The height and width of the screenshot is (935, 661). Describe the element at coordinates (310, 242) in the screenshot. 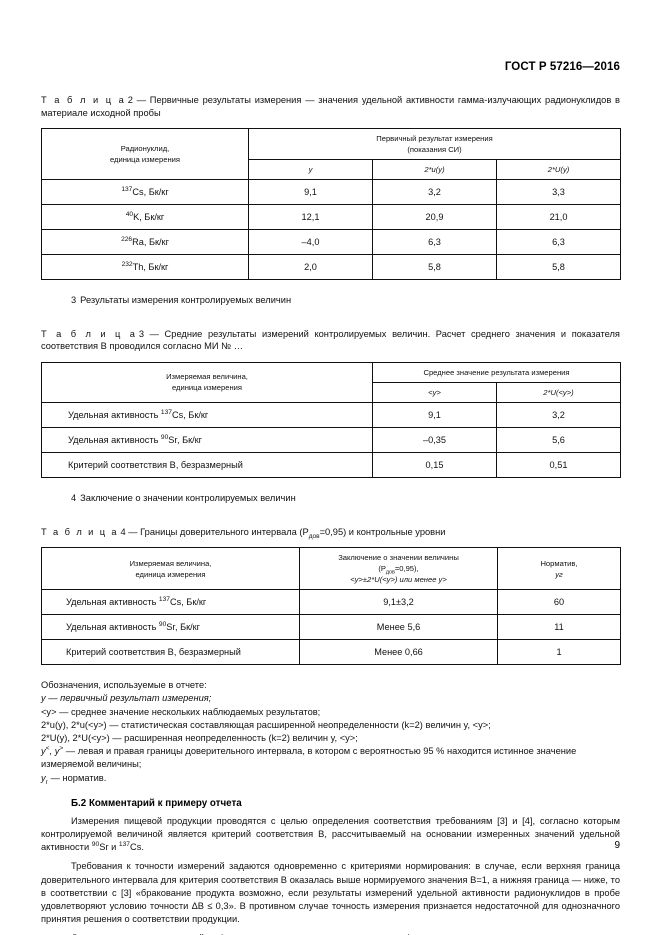

I see `table2-cell-y: –4,0` at that location.